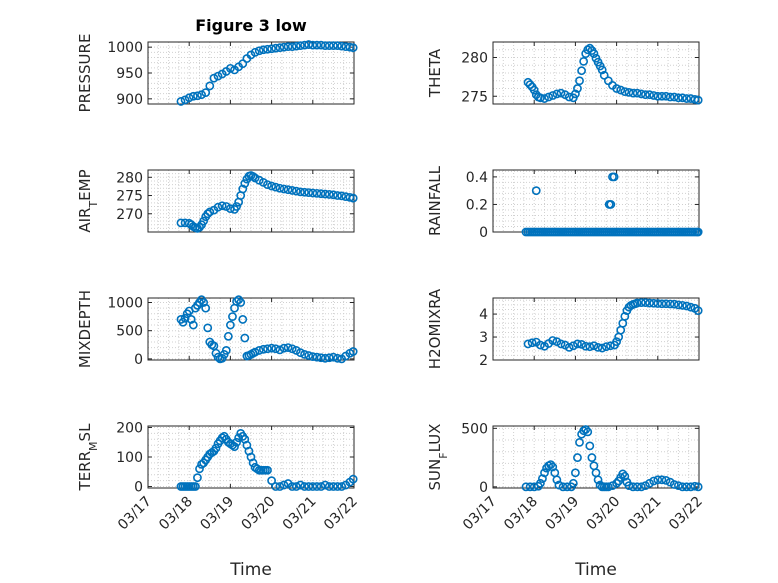  I want to click on x-tick-label: 03/17, so click(480, 514).